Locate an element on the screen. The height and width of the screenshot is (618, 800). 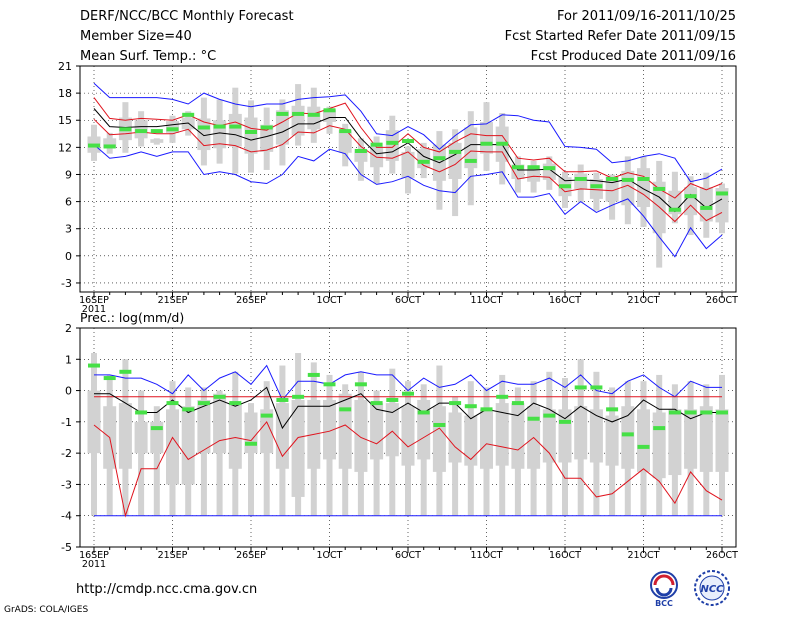
prec-xtick-label: 6OCT is located at coordinates (408, 555).